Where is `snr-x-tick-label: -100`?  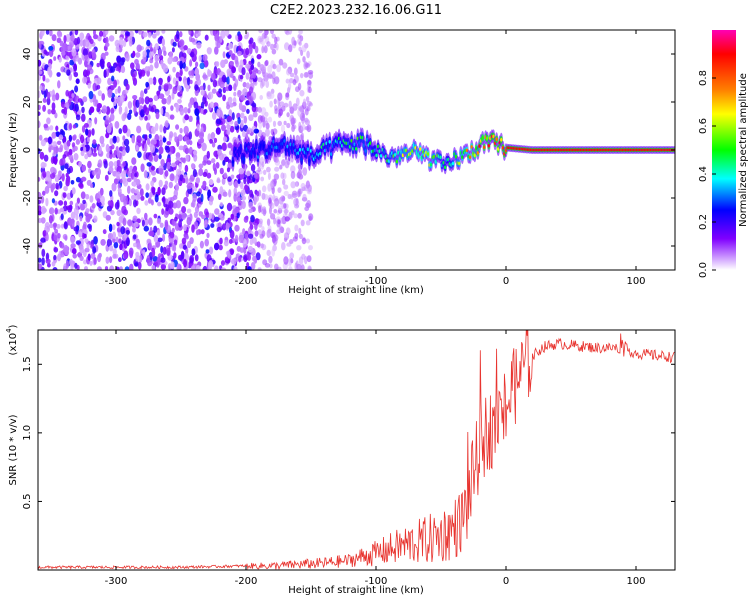 snr-x-tick-label: -100 is located at coordinates (376, 581).